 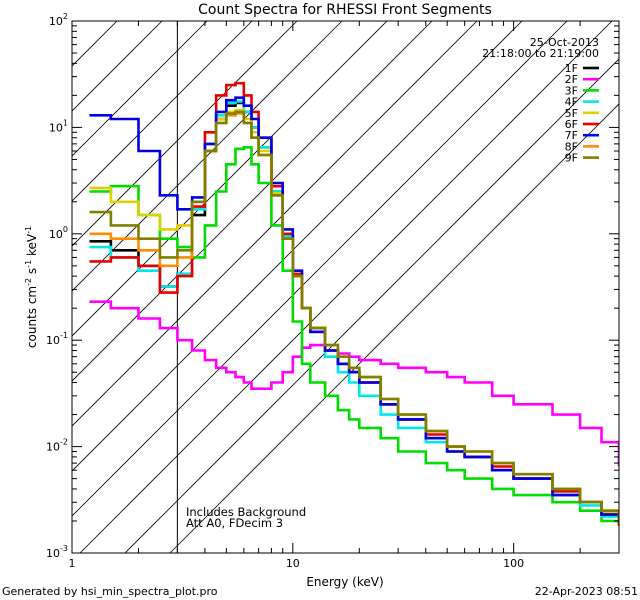 What do you see at coordinates (571, 158) in the screenshot?
I see `legend-label-9F: 9F` at bounding box center [571, 158].